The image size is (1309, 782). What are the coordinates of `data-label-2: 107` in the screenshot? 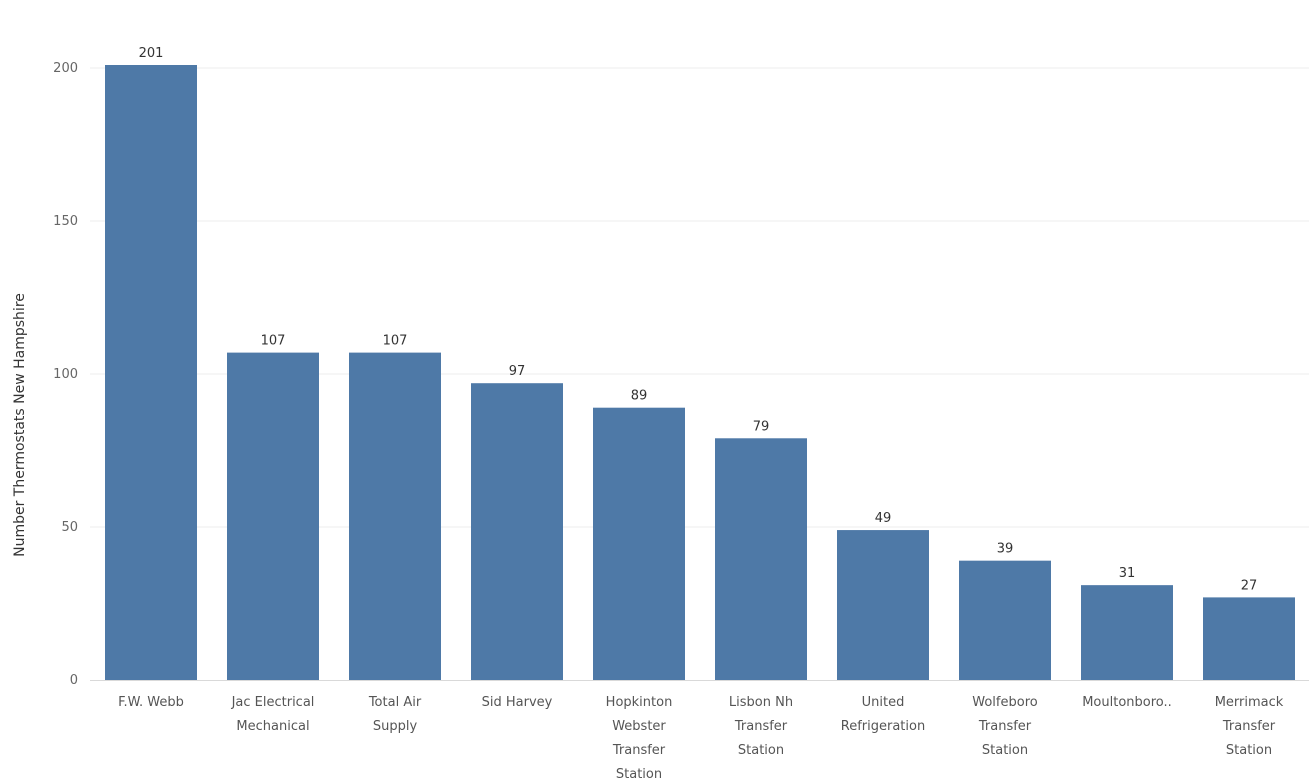 It's located at (273, 341).